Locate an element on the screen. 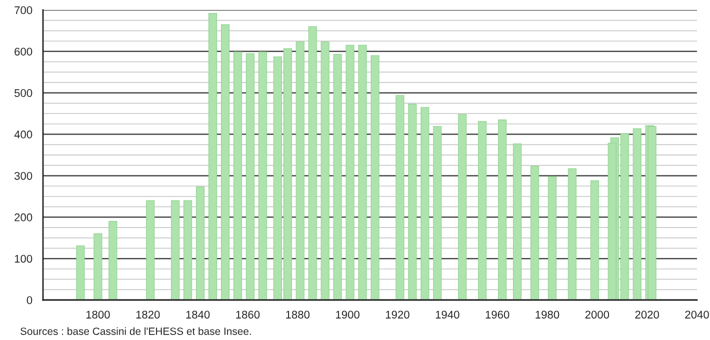 The height and width of the screenshot is (340, 710). y-tick-label: 200 is located at coordinates (23, 217).